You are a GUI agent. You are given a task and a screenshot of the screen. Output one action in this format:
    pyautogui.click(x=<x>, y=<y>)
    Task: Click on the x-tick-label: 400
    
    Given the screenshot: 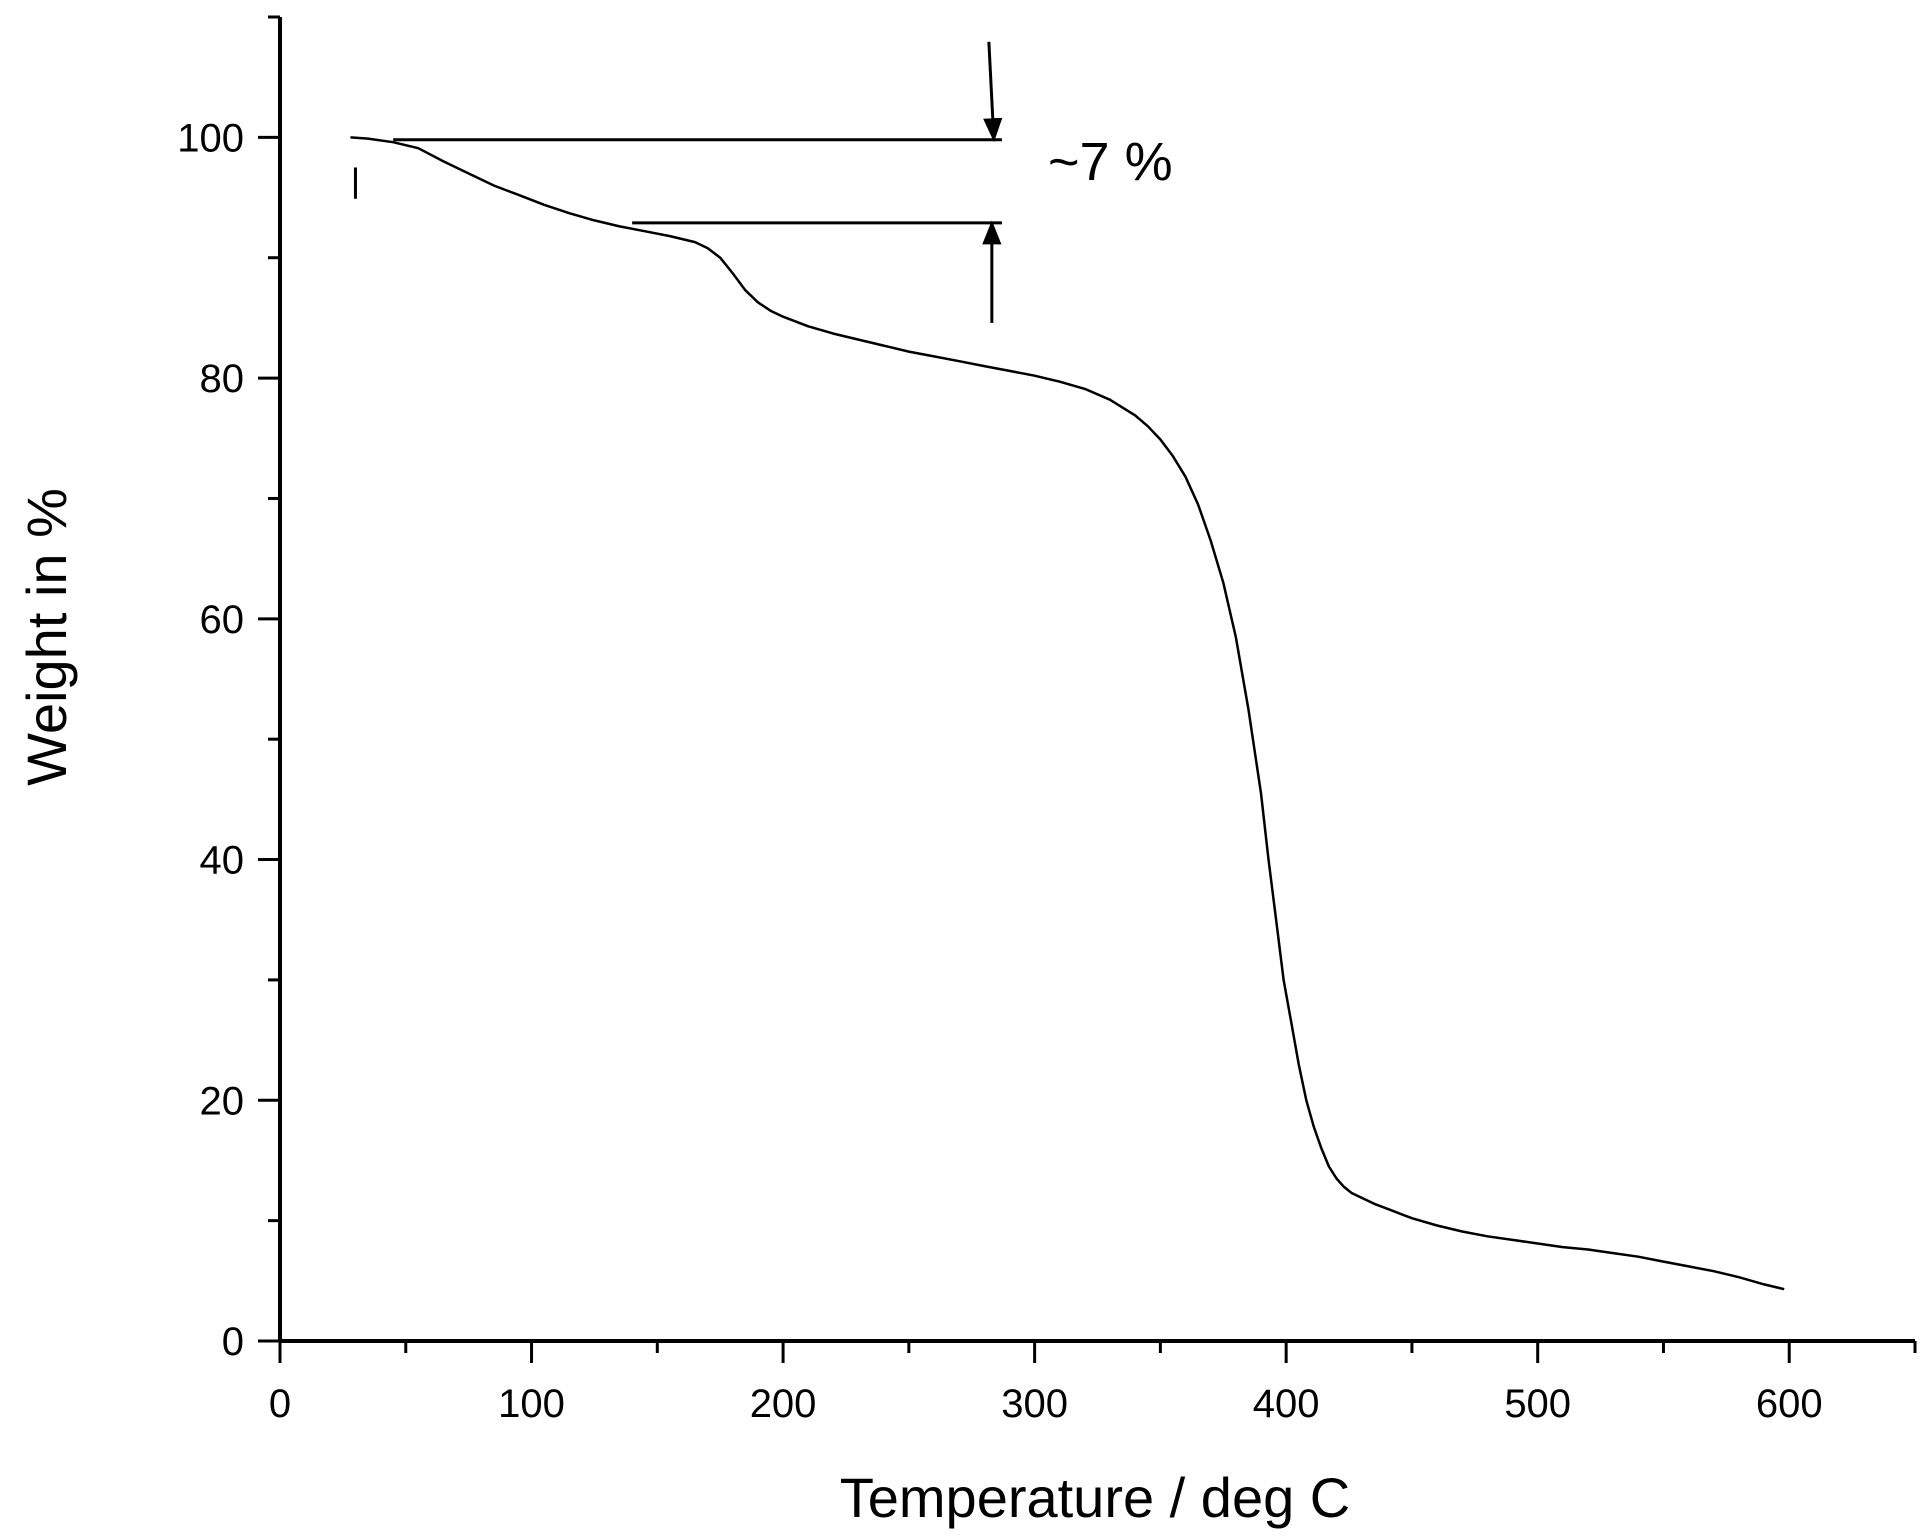 What is the action you would take?
    pyautogui.click(x=1286, y=1404)
    